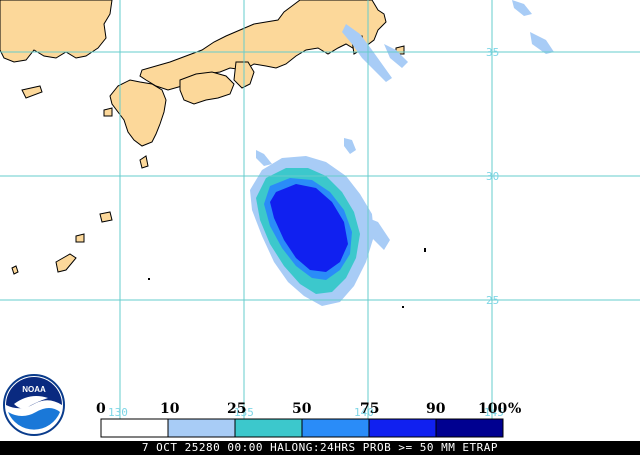 This screenshot has height=455, width=640. I want to click on legend-tick-75: 75, so click(369, 409).